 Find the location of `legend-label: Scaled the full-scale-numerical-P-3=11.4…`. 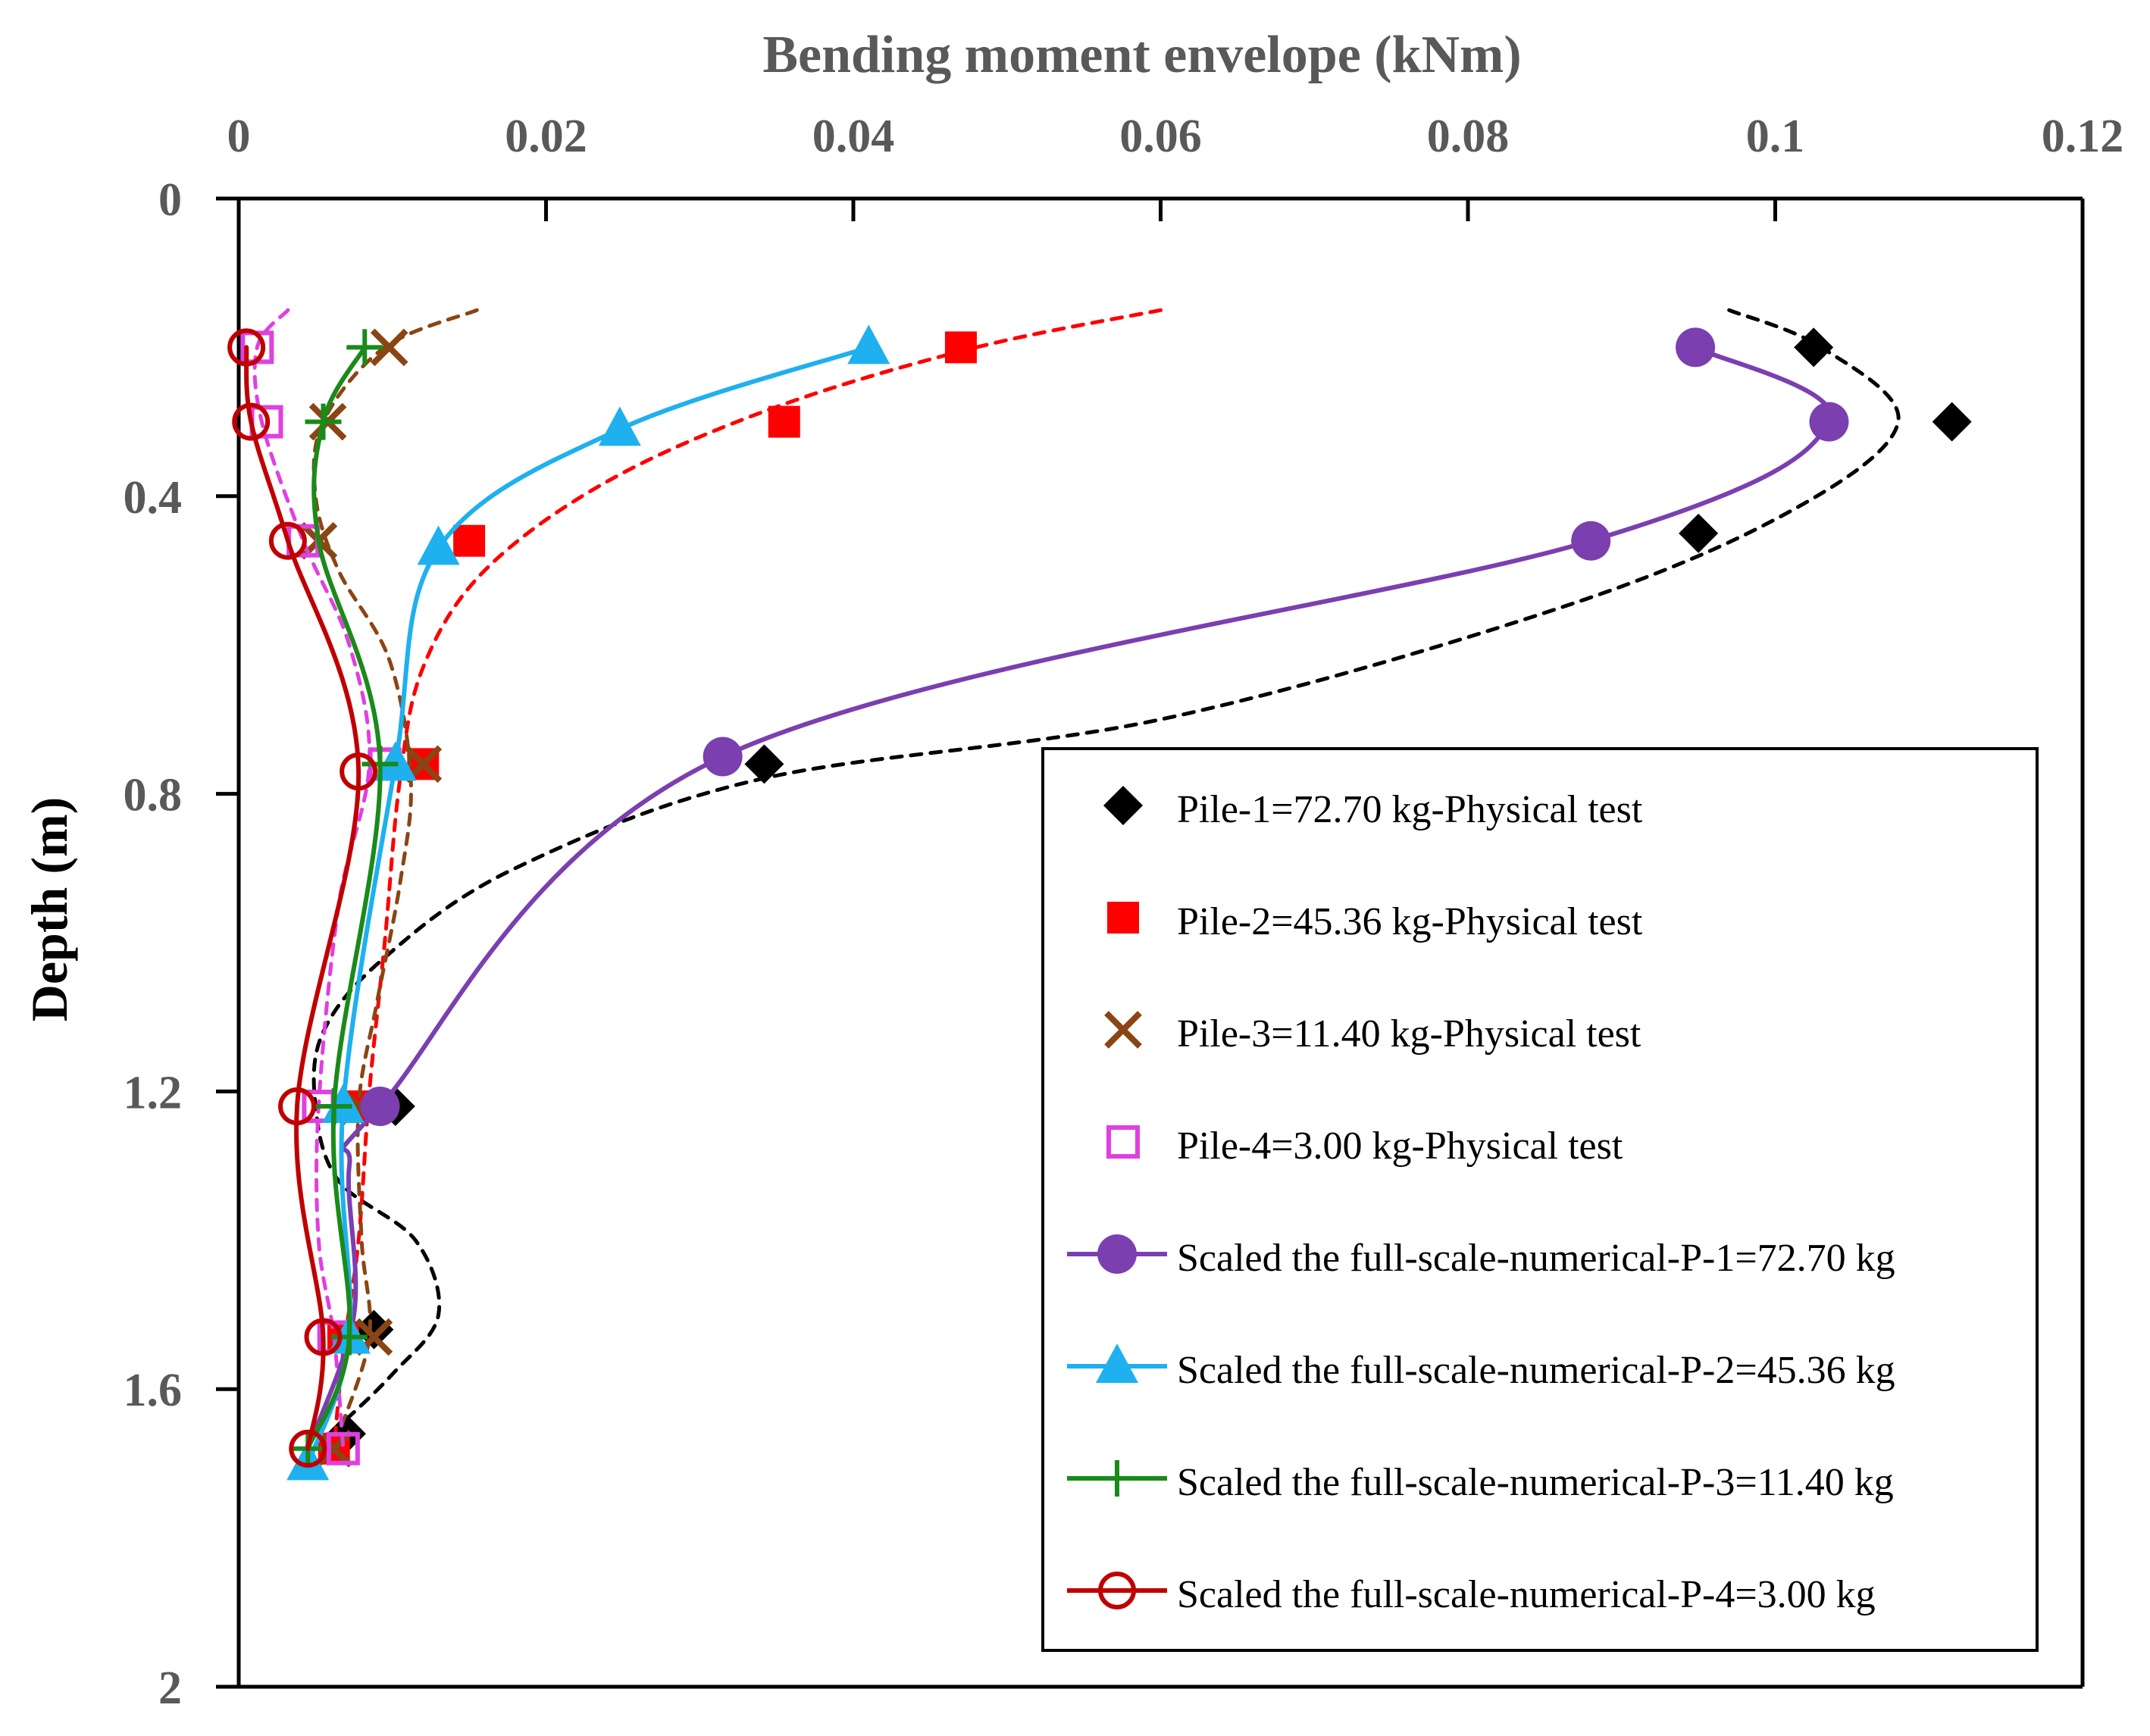

legend-label: Scaled the full-scale-numerical-P-3=11.4… is located at coordinates (1535, 1482).